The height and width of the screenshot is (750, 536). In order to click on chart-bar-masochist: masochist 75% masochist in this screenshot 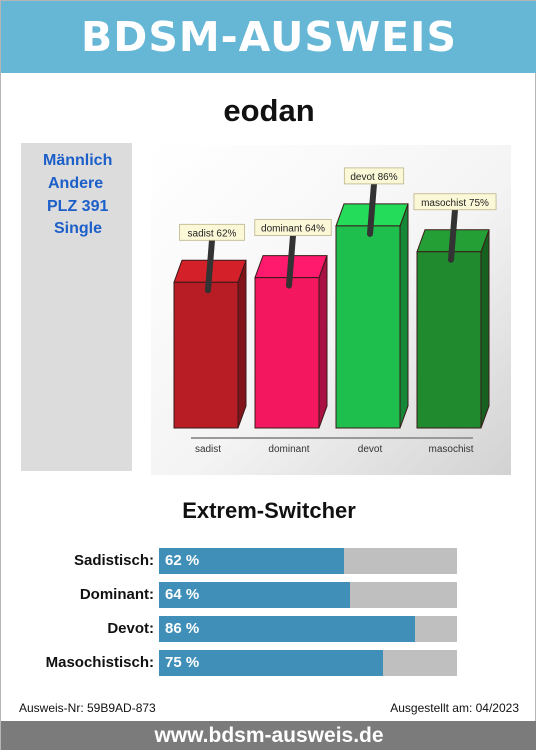, I will do `click(455, 324)`.